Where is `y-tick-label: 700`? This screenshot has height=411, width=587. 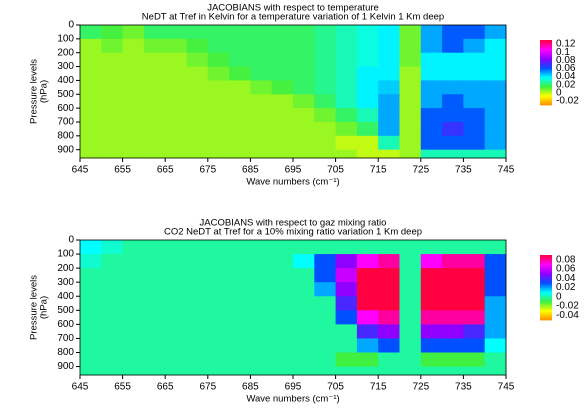
y-tick-label: 700 is located at coordinates (65, 338).